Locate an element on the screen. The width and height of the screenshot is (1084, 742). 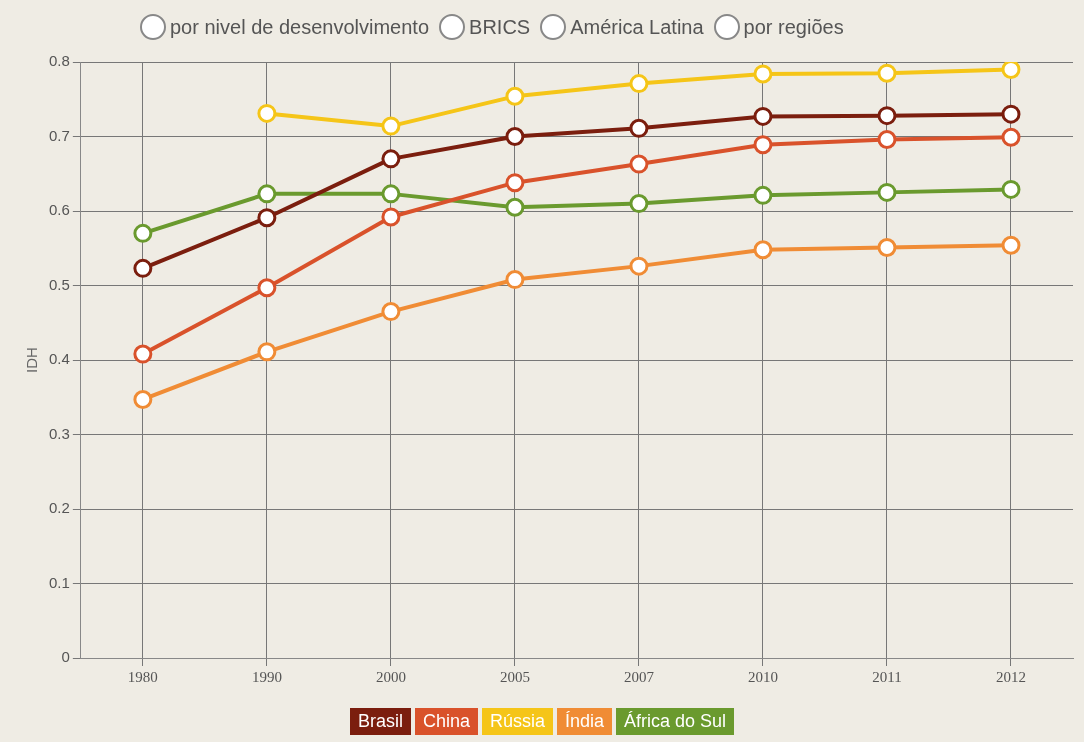
text: África do Sul is located at coordinates (675, 721).